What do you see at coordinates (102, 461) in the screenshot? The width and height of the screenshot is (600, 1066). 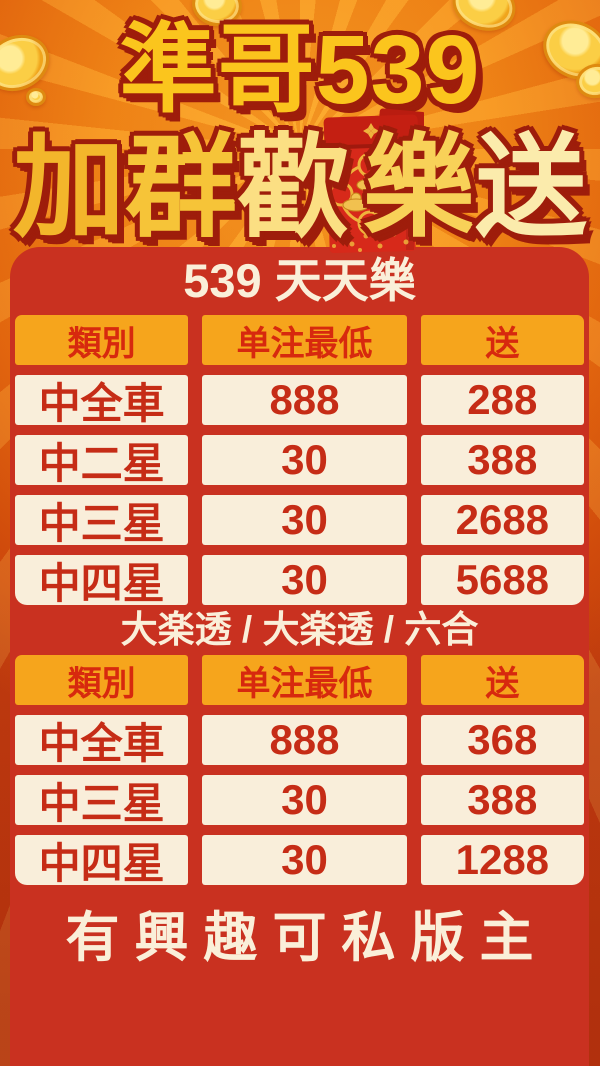 I see `table-cell: 中二星` at bounding box center [102, 461].